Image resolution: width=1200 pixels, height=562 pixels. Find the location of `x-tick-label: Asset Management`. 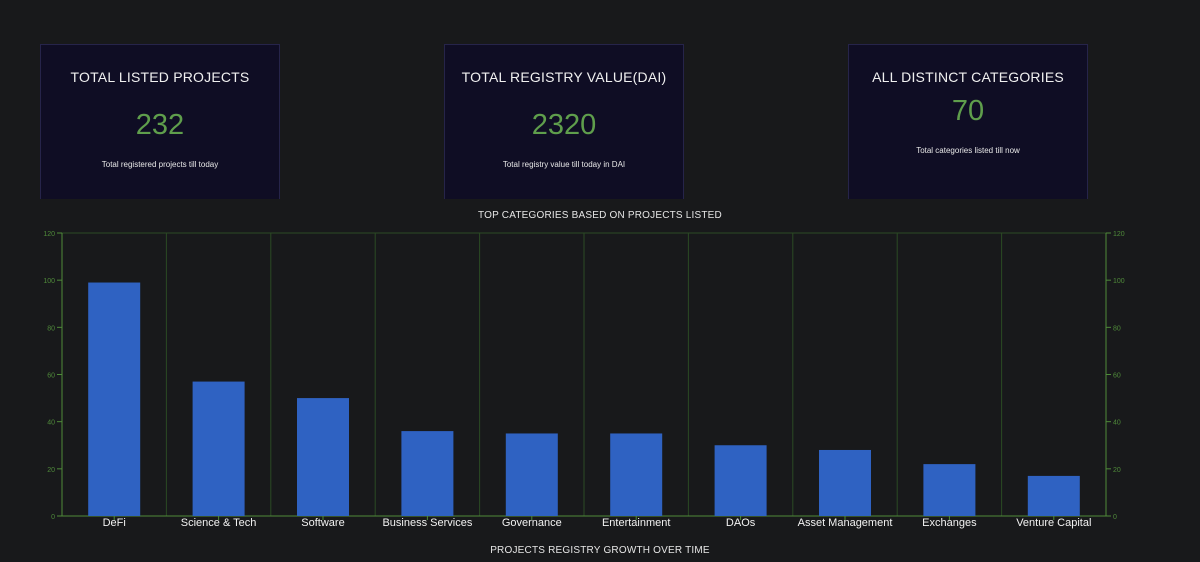

x-tick-label: Asset Management is located at coordinates (845, 523).